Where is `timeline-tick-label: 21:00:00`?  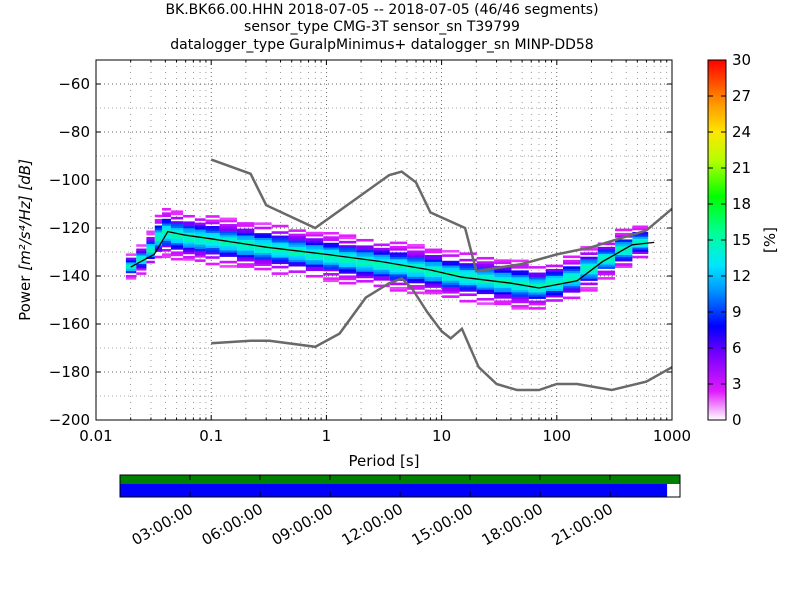
timeline-tick-label: 21:00:00 is located at coordinates (582, 524).